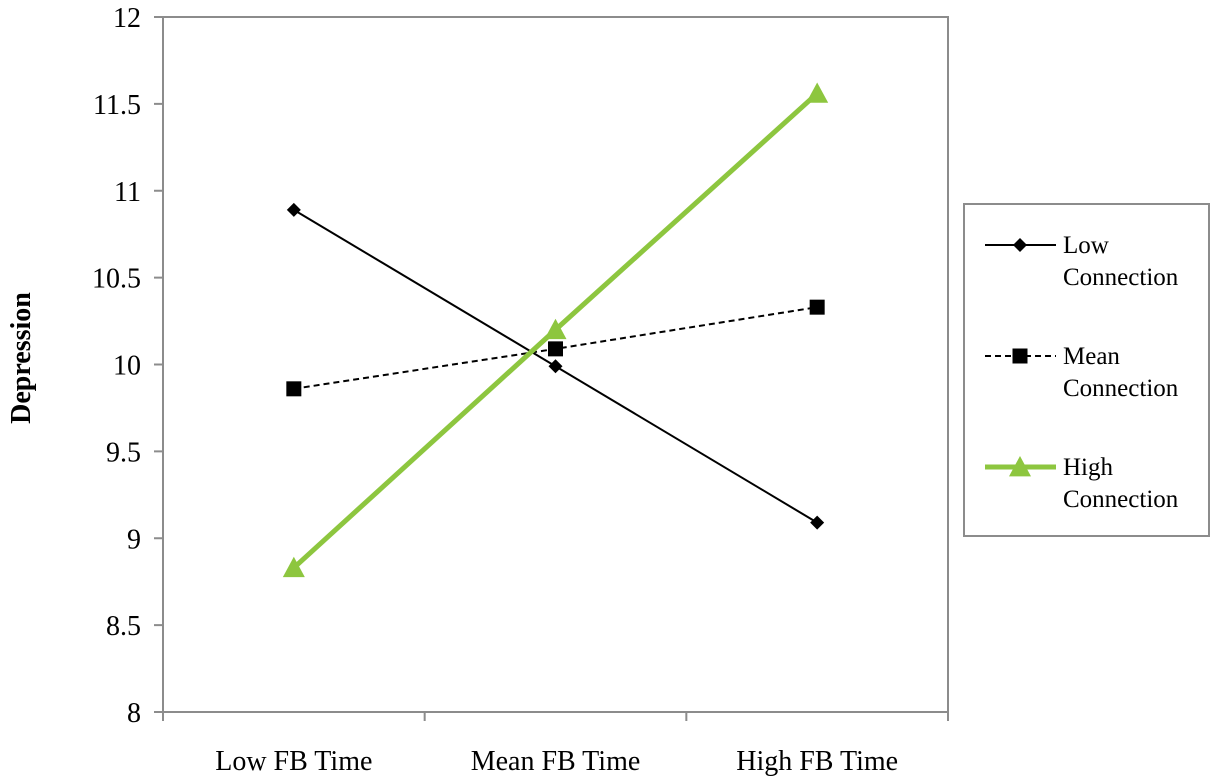 This screenshot has height=784, width=1216. I want to click on y-tick-label: 11.5, so click(117, 105).